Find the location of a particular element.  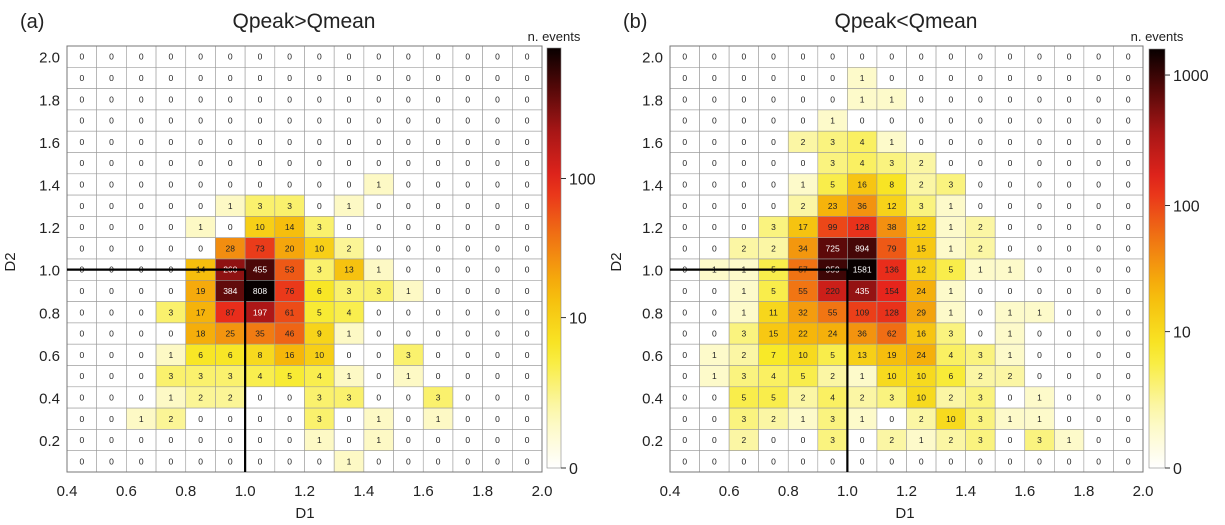

cell-value-label: 35 is located at coordinates (260, 334).